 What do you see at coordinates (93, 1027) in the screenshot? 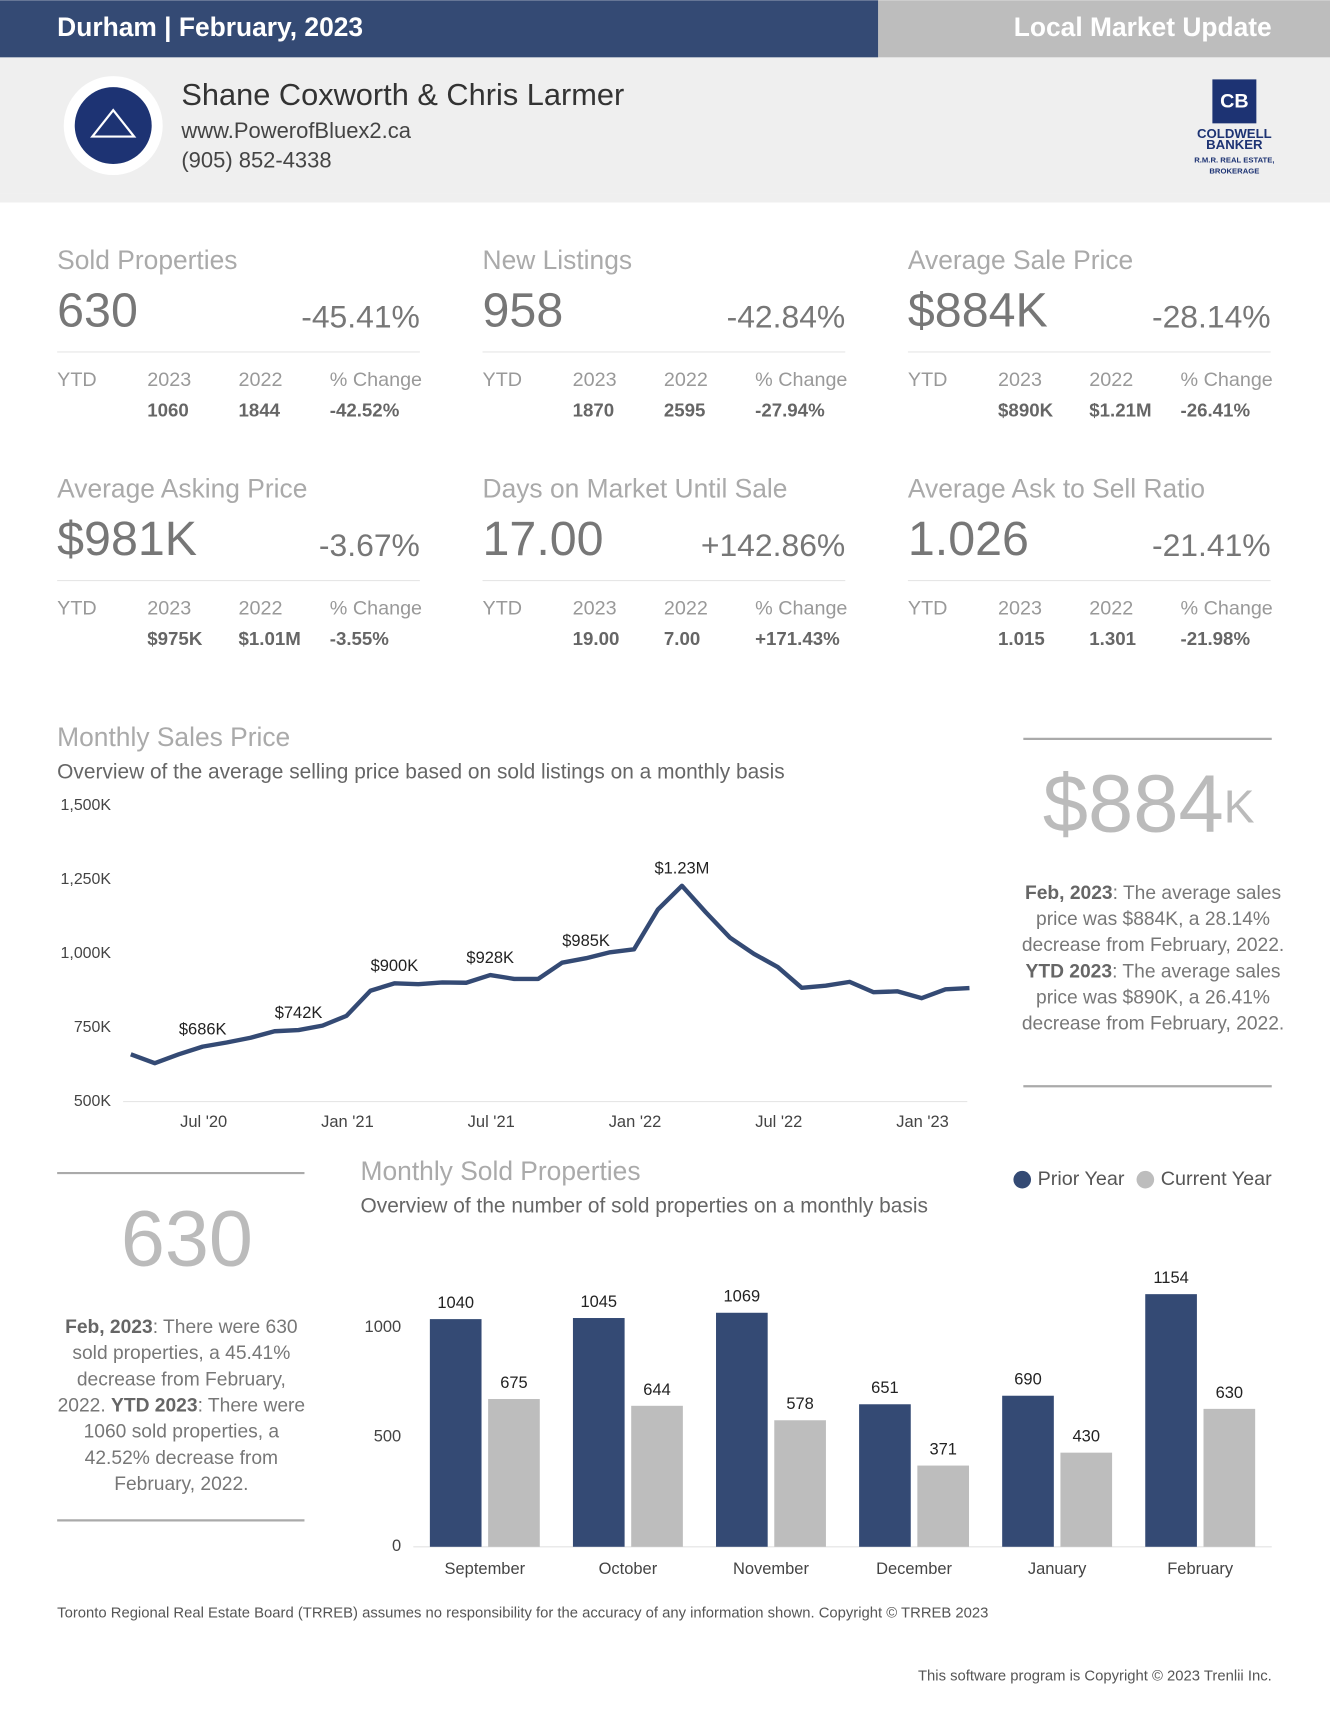
I see `y-tick-label: 750K` at bounding box center [93, 1027].